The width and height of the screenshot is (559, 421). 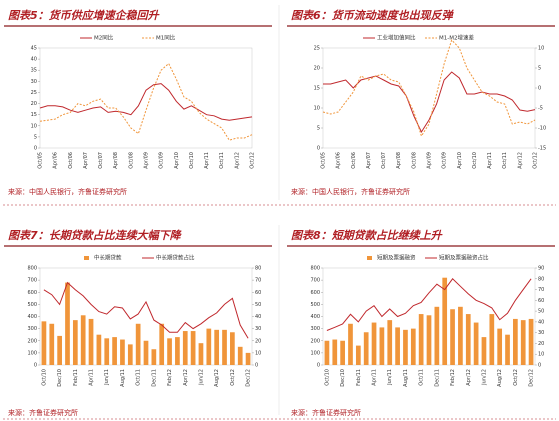 What do you see at coordinates (154, 378) in the screenshot?
I see `x-tick-label: Dec/11` at bounding box center [154, 378].